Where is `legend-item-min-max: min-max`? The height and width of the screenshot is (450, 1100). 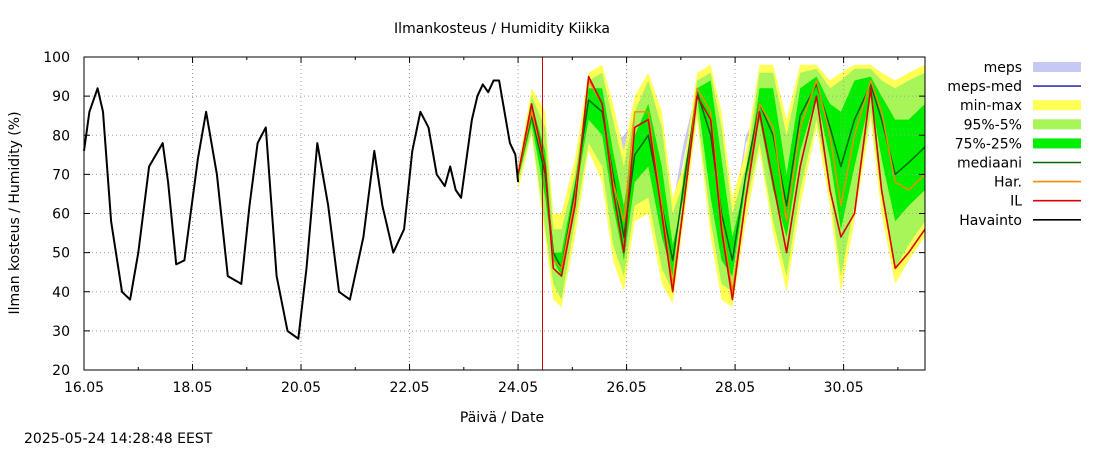 legend-item-min-max: min-max is located at coordinates (1020, 106).